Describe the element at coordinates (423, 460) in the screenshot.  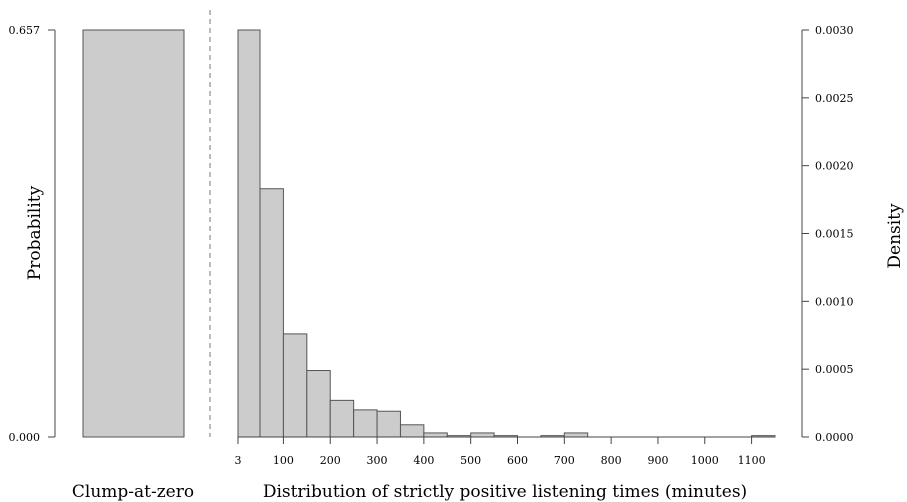
I see `x-tick-label: 400` at that location.